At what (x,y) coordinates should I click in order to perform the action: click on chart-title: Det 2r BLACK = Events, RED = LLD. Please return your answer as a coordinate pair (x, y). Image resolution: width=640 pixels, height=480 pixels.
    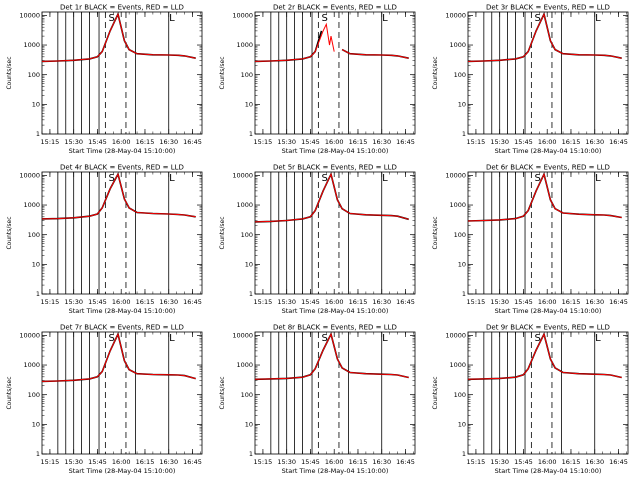
    Looking at the image, I should click on (335, 8).